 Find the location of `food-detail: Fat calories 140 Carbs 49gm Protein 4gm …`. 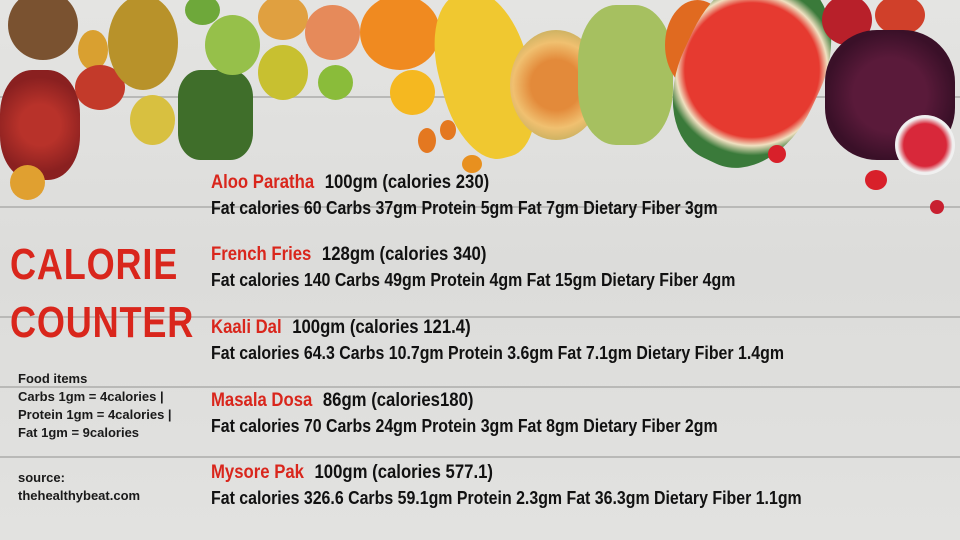

food-detail: Fat calories 140 Carbs 49gm Protein 4gm … is located at coordinates (473, 279).